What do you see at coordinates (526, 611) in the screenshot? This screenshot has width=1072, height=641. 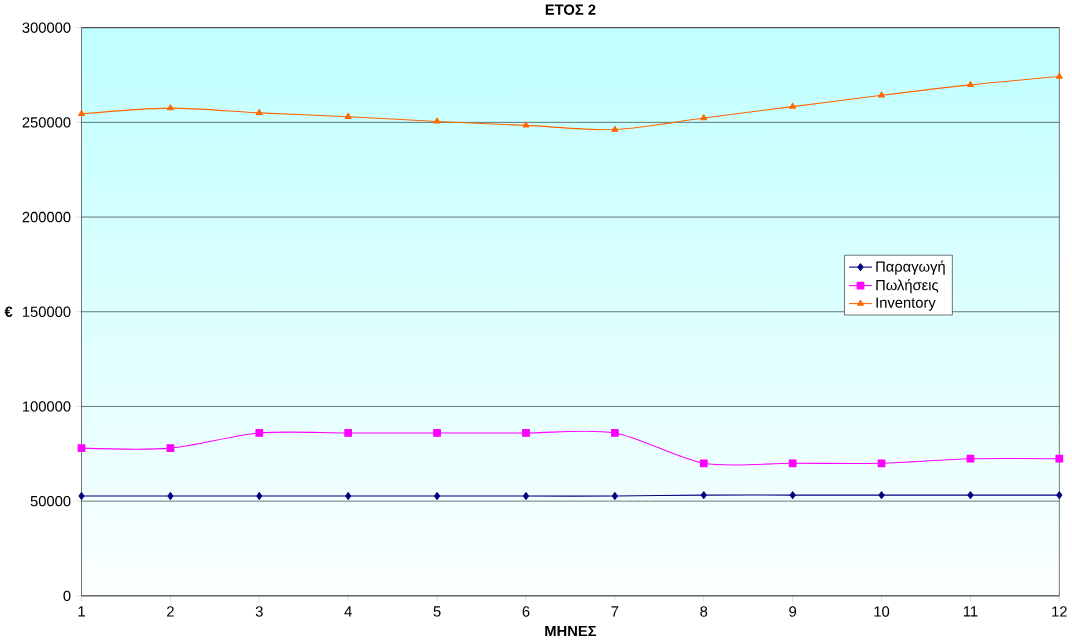 I see `x-tick-label: 6` at bounding box center [526, 611].